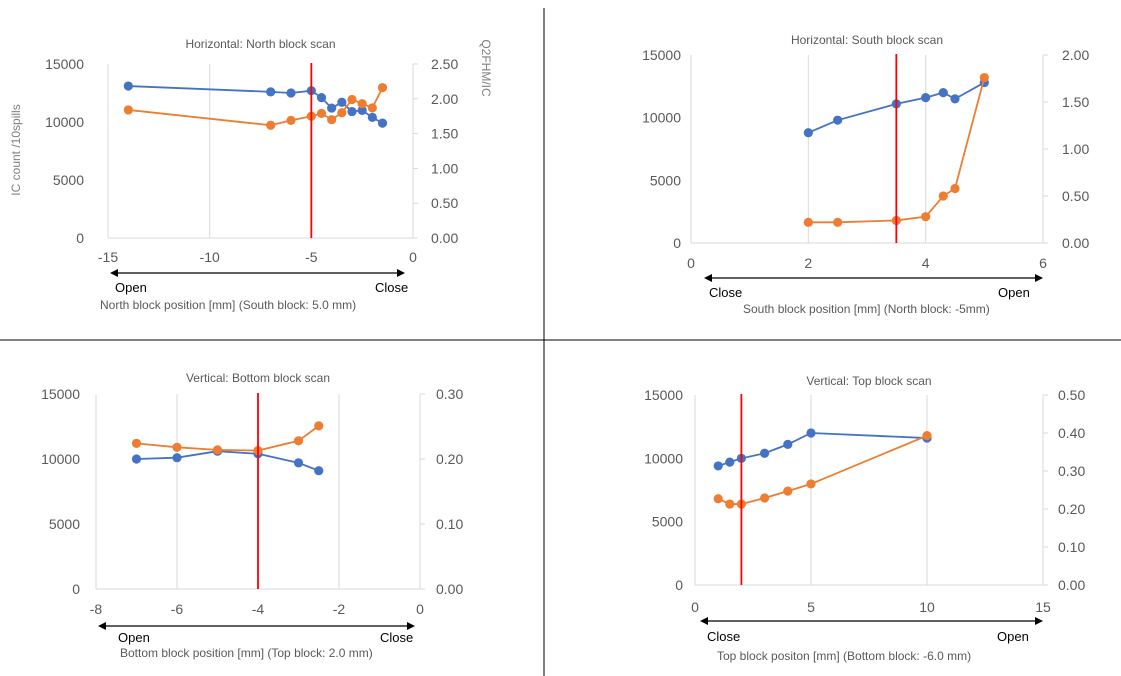 The image size is (1121, 676). Describe the element at coordinates (486, 68) in the screenshot. I see `y2-axis-title: Q2FHM/IC` at that location.